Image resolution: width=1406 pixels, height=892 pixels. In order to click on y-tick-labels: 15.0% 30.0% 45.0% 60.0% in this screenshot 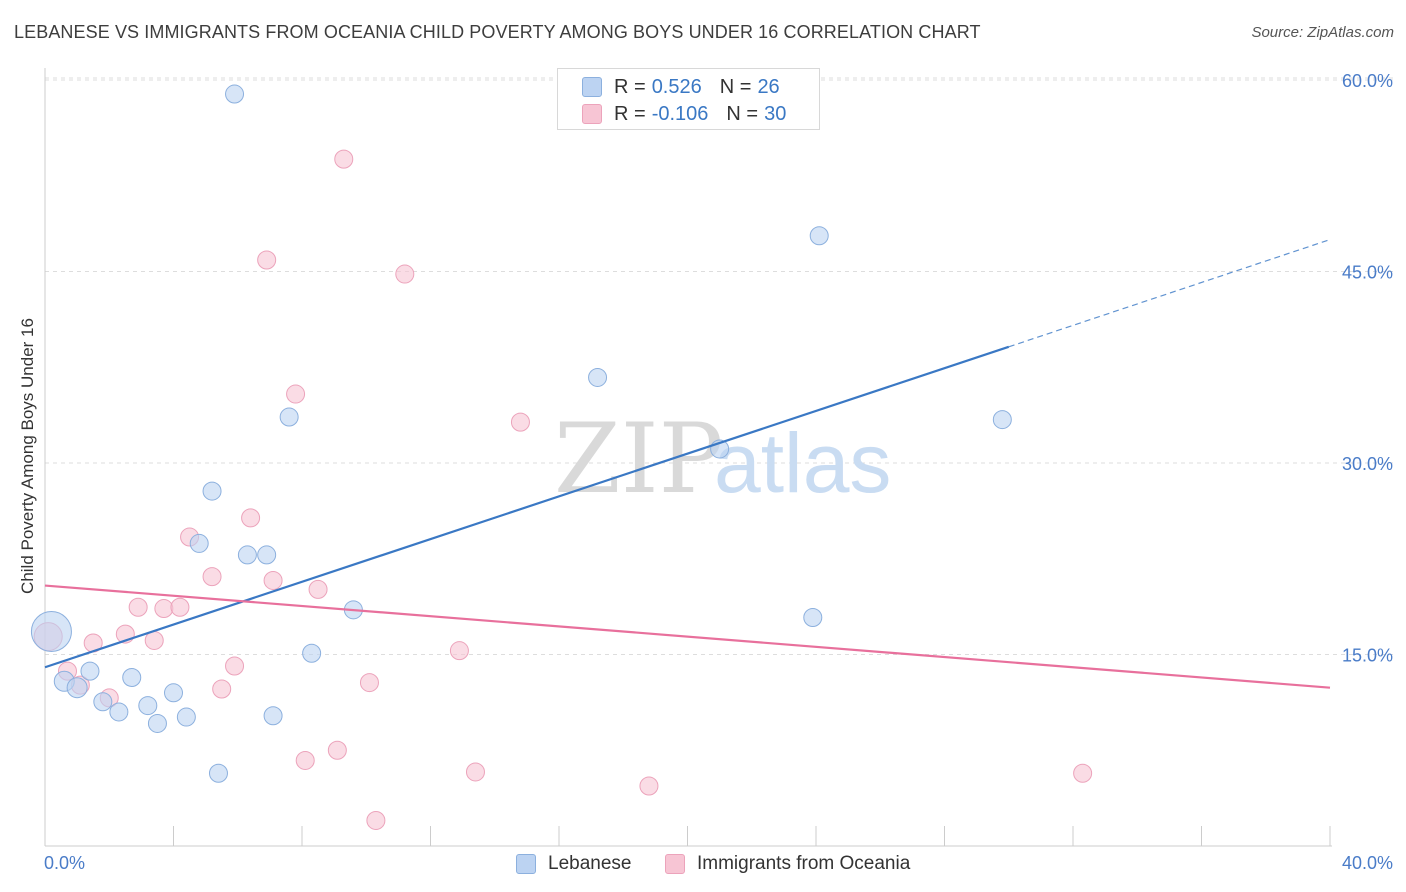, I will do `click(1367, 368)`.